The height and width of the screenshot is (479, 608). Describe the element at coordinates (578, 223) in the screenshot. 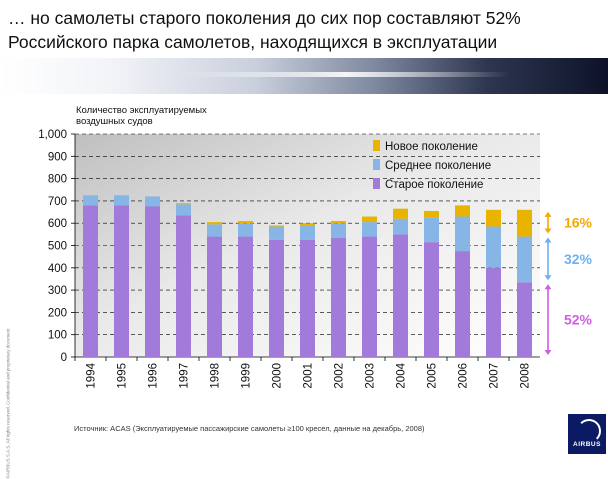

I see `share-label: 16%` at that location.